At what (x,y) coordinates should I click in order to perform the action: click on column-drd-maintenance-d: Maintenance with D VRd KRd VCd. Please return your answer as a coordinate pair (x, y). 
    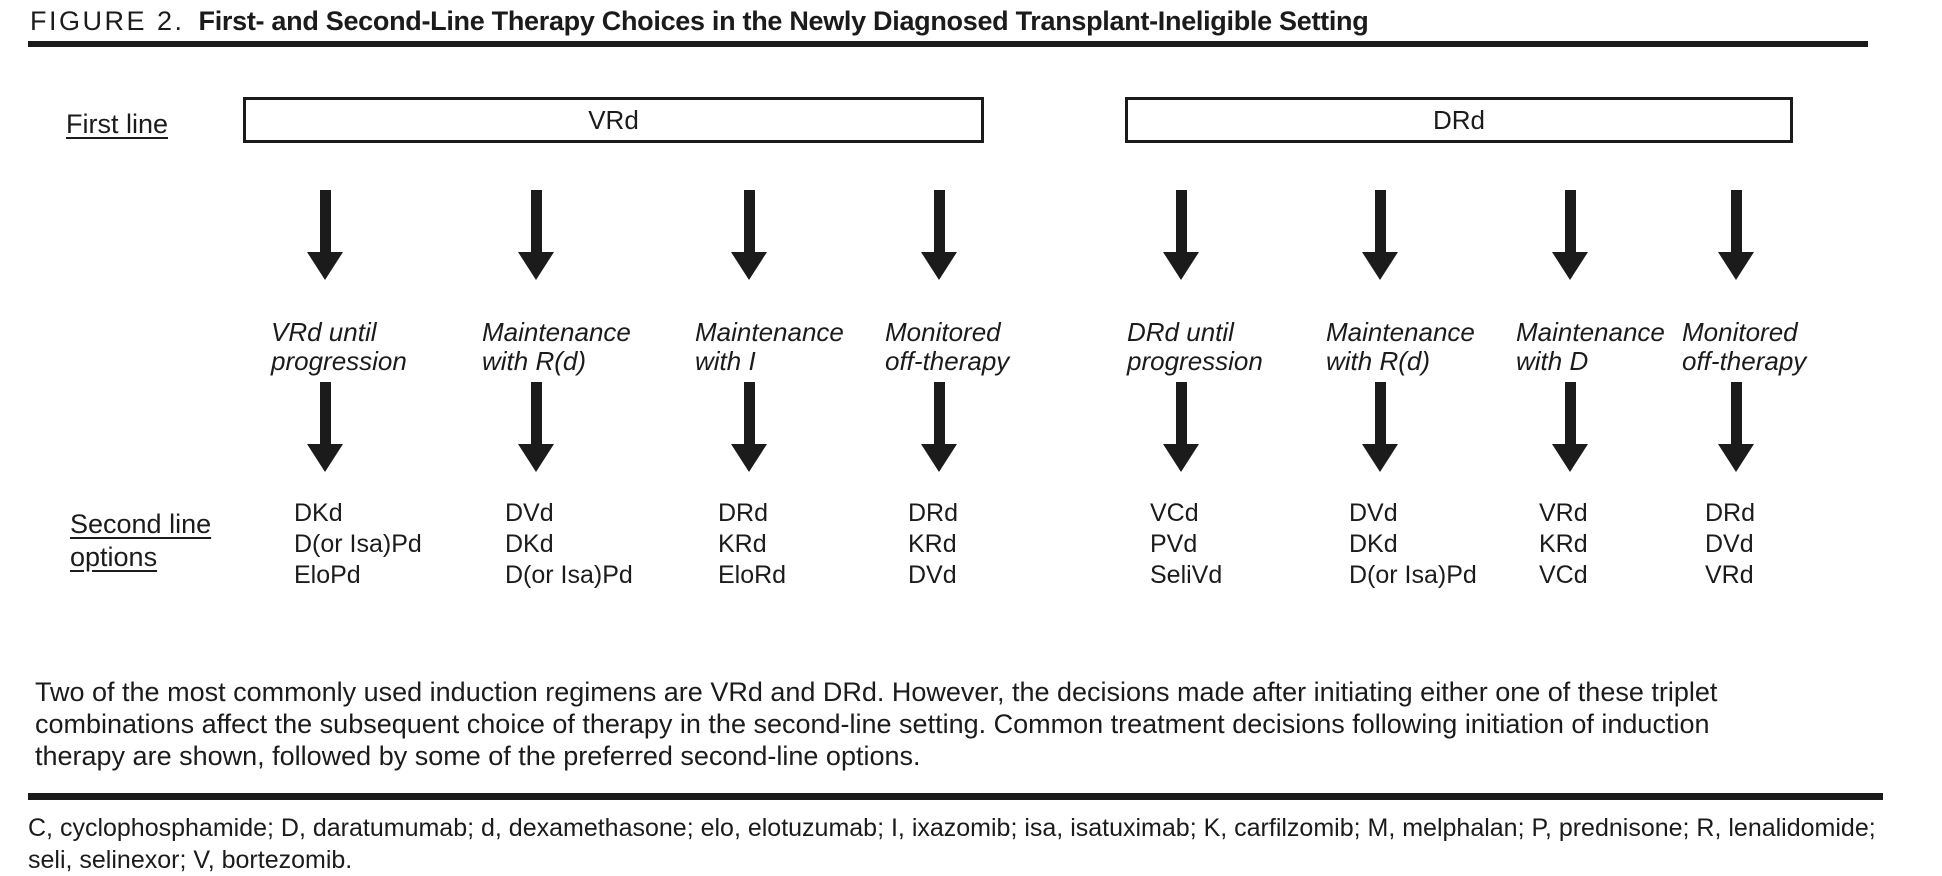
    Looking at the image, I should click on (1570, 390).